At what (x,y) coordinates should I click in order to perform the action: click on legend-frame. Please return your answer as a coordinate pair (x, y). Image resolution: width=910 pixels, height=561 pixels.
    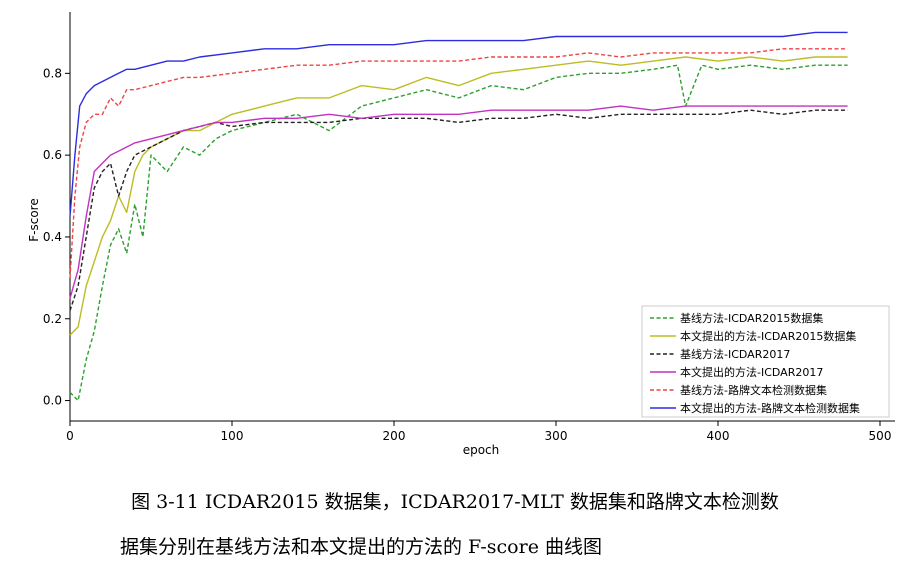
    Looking at the image, I should click on (765, 361).